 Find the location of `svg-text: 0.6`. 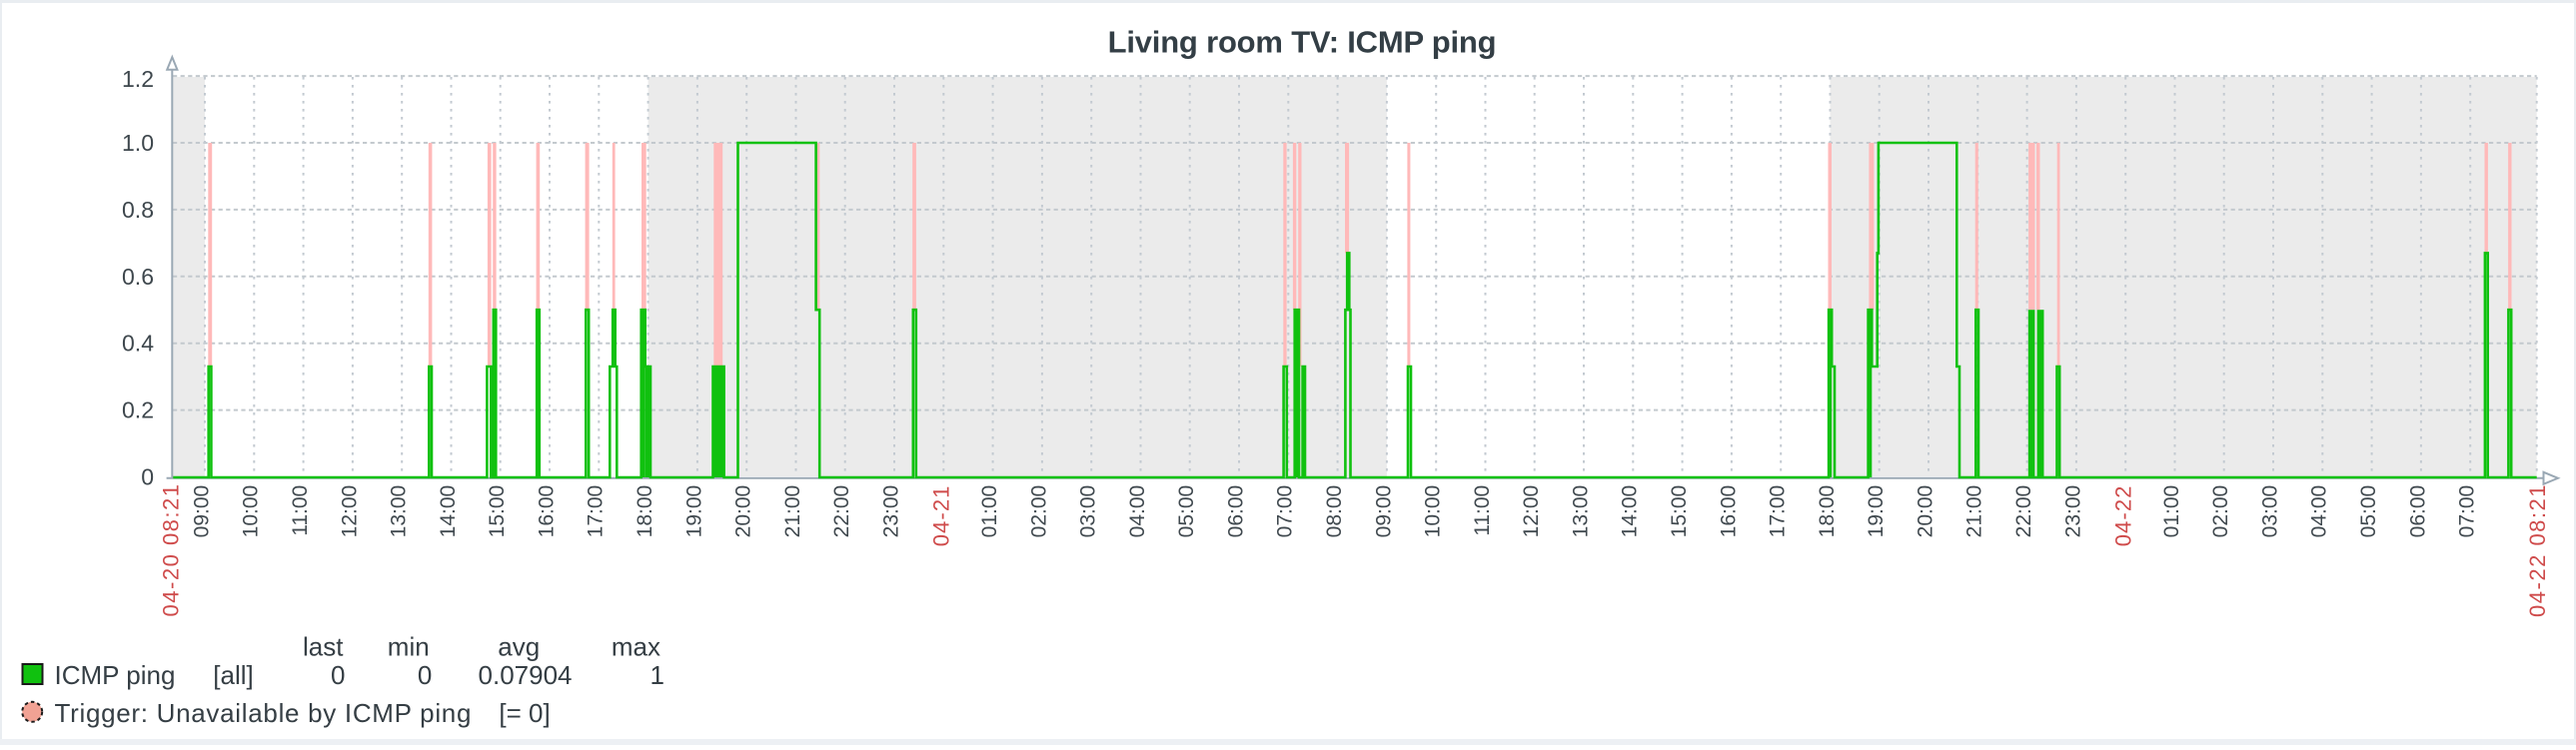

svg-text: 0.6 is located at coordinates (138, 277).